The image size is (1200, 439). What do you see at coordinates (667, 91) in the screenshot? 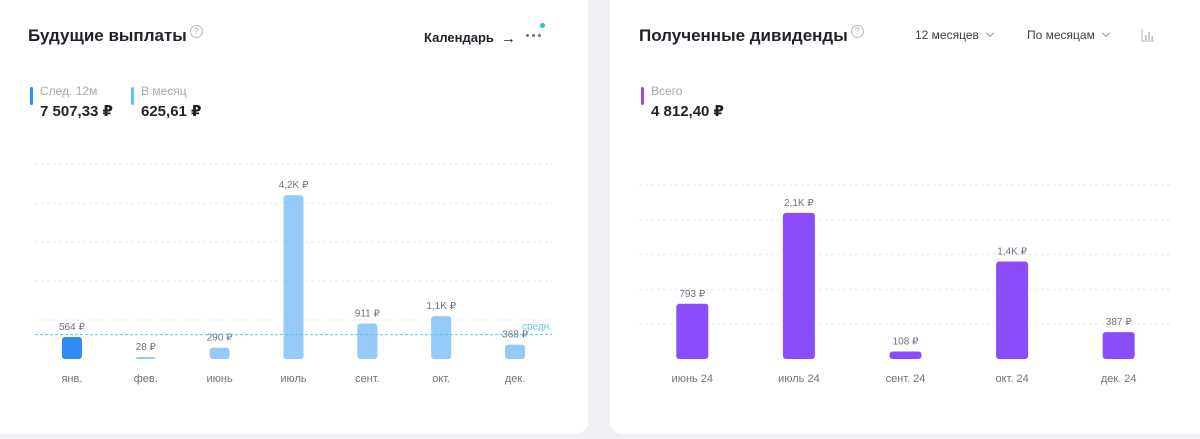
I see `stat-label: Всего` at bounding box center [667, 91].